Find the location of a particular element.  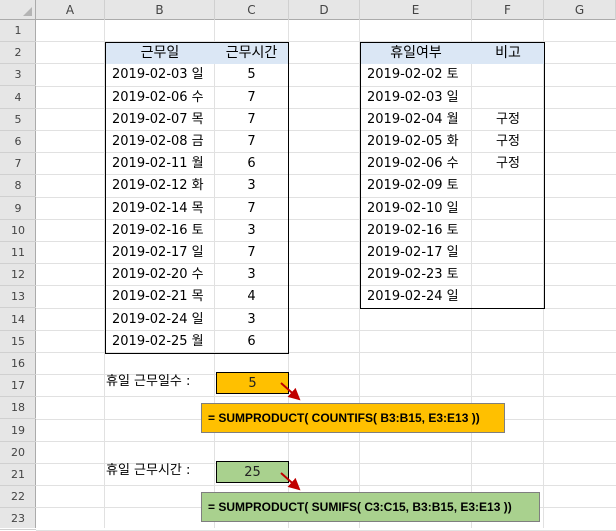

holiday-table-date-cell: 2019-02-04 월 is located at coordinates (413, 119).